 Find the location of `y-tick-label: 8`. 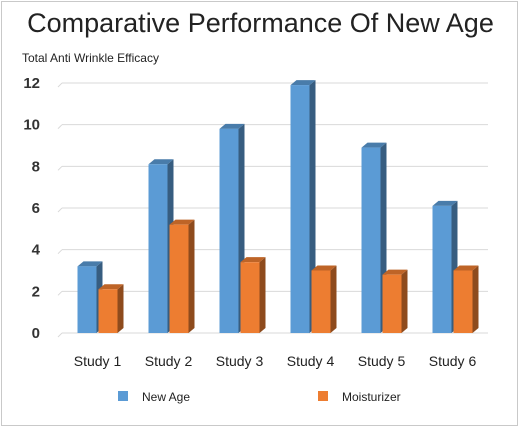

y-tick-label: 8 is located at coordinates (36, 166).